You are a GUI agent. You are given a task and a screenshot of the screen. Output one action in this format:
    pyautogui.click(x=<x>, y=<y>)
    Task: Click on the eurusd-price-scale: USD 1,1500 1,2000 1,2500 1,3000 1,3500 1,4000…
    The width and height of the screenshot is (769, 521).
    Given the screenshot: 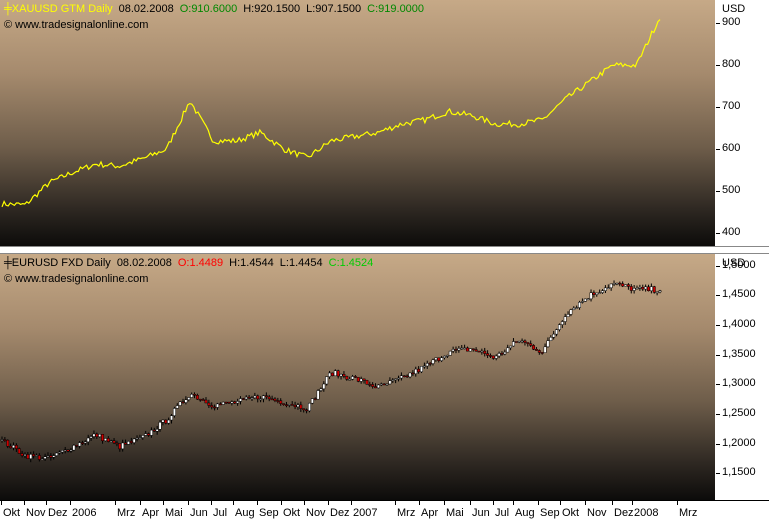 What is the action you would take?
    pyautogui.click(x=742, y=377)
    